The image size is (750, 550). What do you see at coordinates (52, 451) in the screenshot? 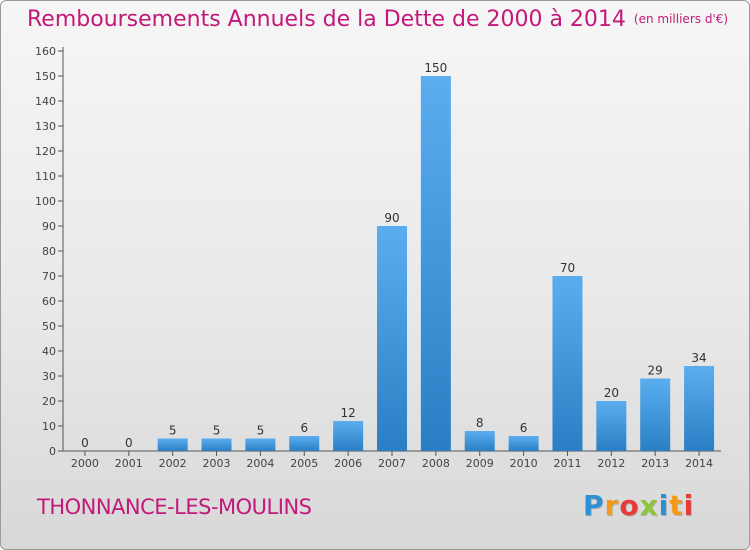
I see `y-tick-label: 0` at bounding box center [52, 451].